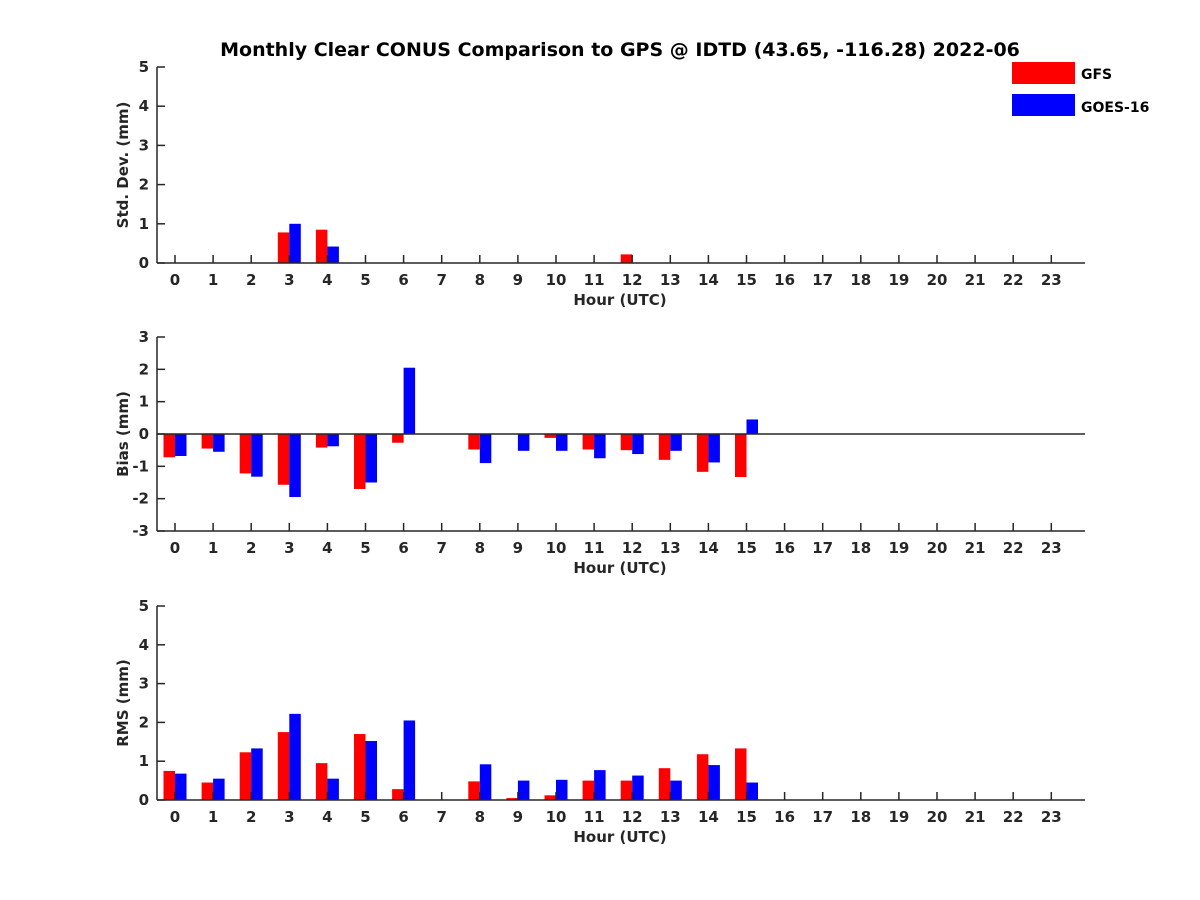 This screenshot has height=900, width=1200. What do you see at coordinates (1096, 75) in the screenshot?
I see `legend-label-gfs: GFS` at bounding box center [1096, 75].